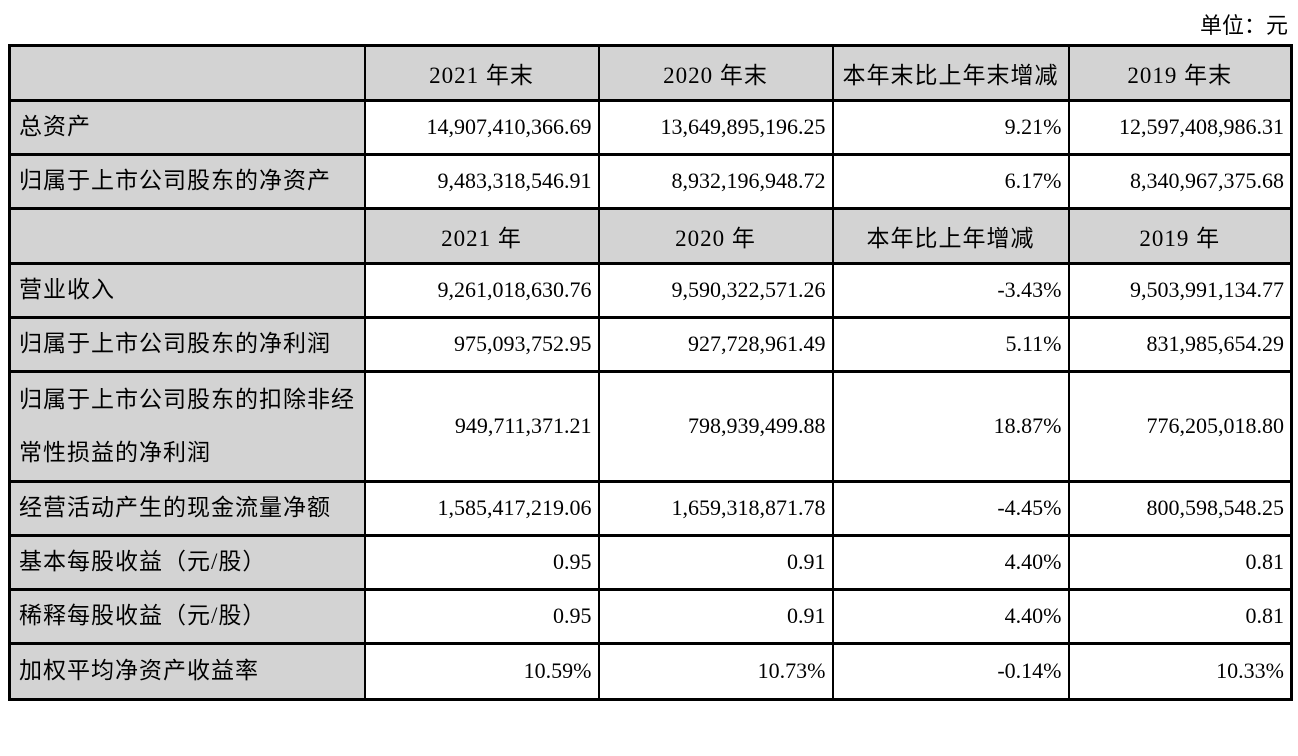  What do you see at coordinates (715, 127) in the screenshot?
I see `value-cell-2020: 13,649,895,196.25` at bounding box center [715, 127].